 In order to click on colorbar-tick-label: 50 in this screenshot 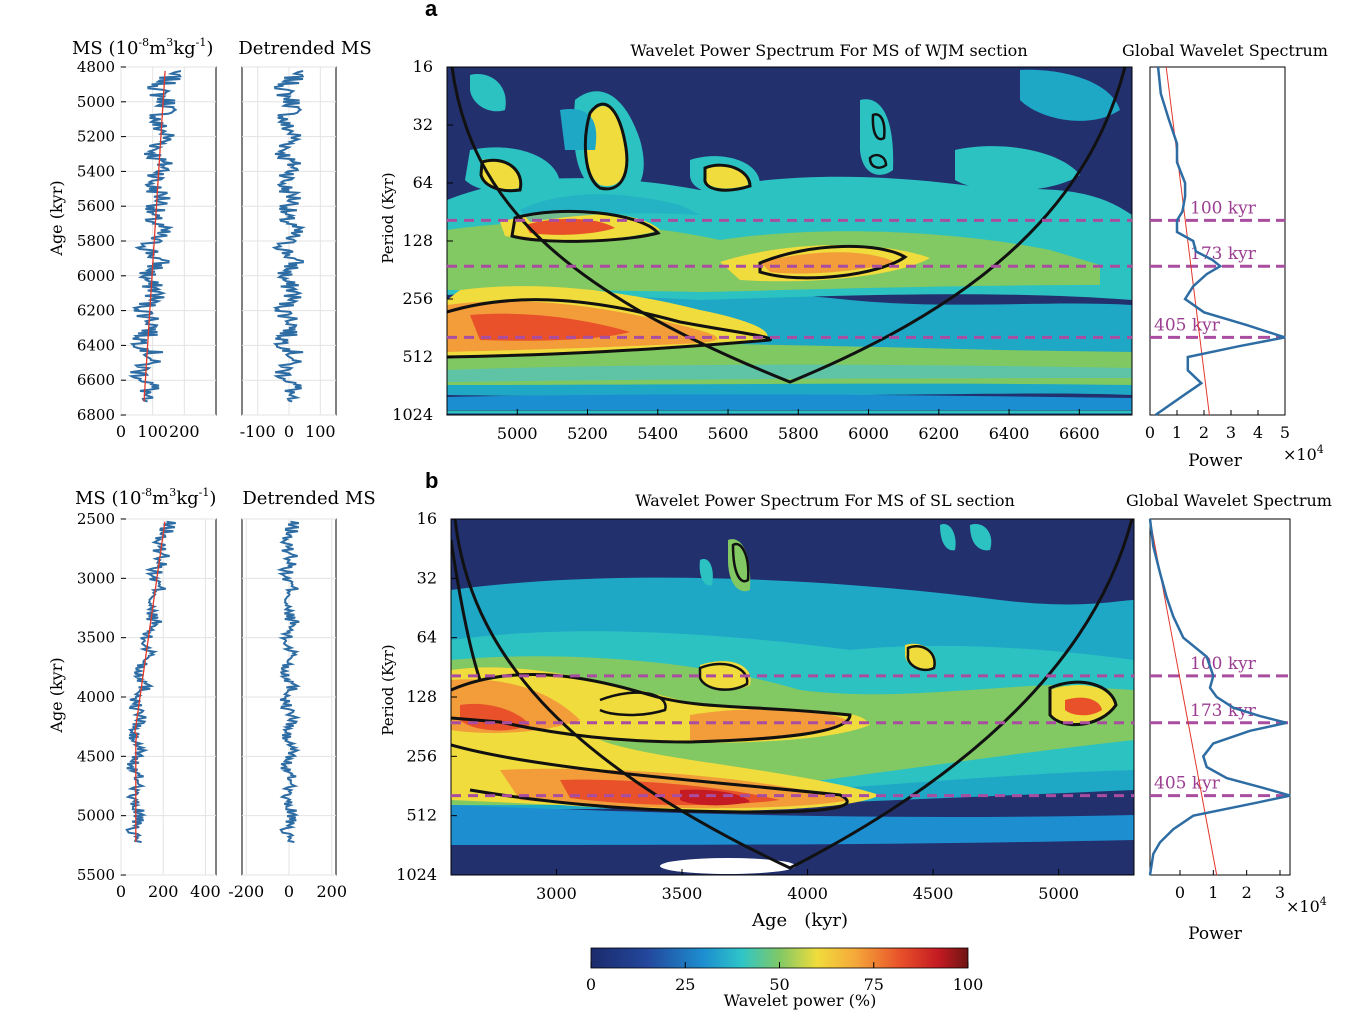, I will do `click(779, 984)`.